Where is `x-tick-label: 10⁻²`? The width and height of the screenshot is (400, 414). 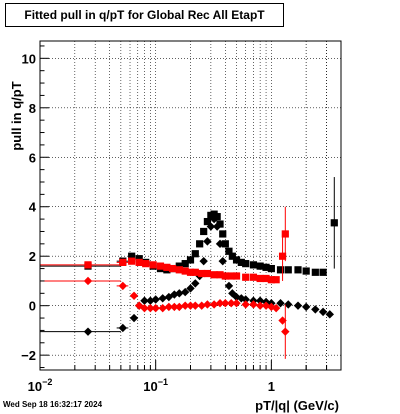
x-tick-label: 10⁻² is located at coordinates (40, 385).